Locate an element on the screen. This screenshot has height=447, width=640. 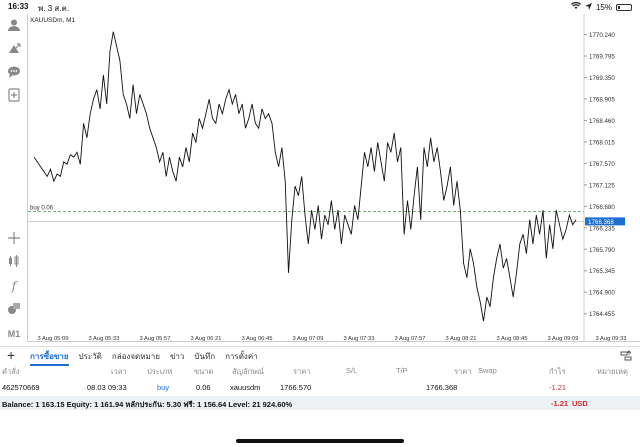
tab-5: การตั้งค่า is located at coordinates (241, 356).